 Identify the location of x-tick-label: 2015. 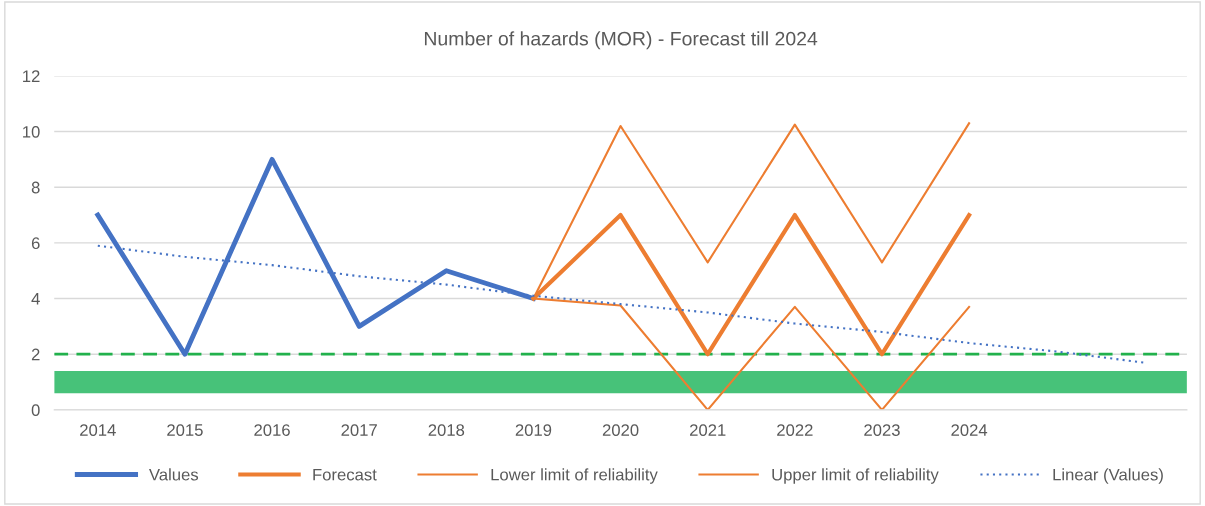
(185, 430).